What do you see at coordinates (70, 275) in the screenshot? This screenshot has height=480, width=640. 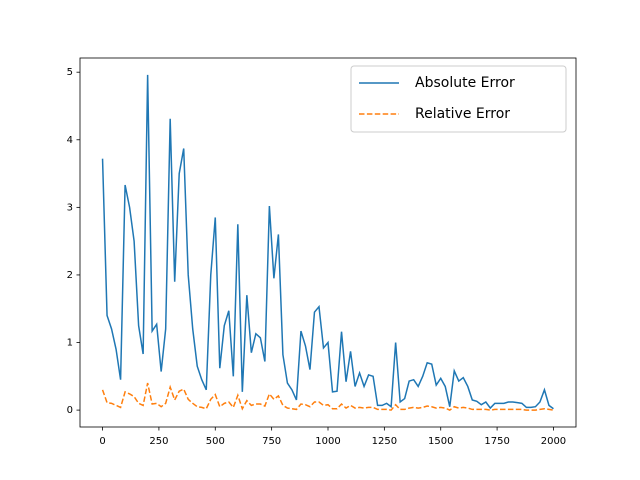 I see `y-tick-label: 2` at bounding box center [70, 275].